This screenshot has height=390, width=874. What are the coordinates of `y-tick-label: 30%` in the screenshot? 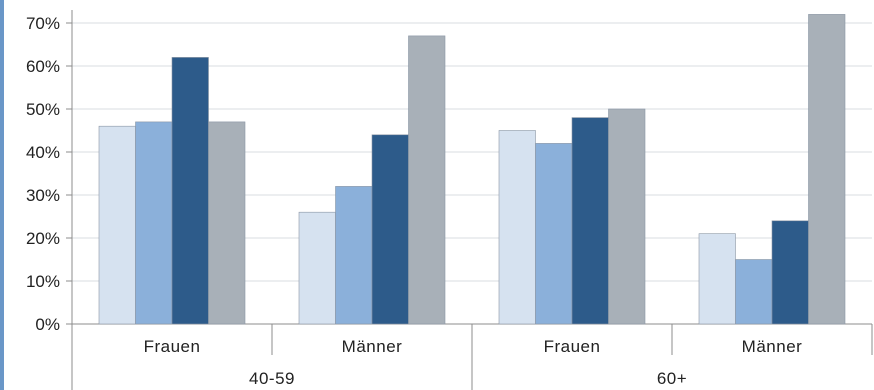 It's located at (43, 195).